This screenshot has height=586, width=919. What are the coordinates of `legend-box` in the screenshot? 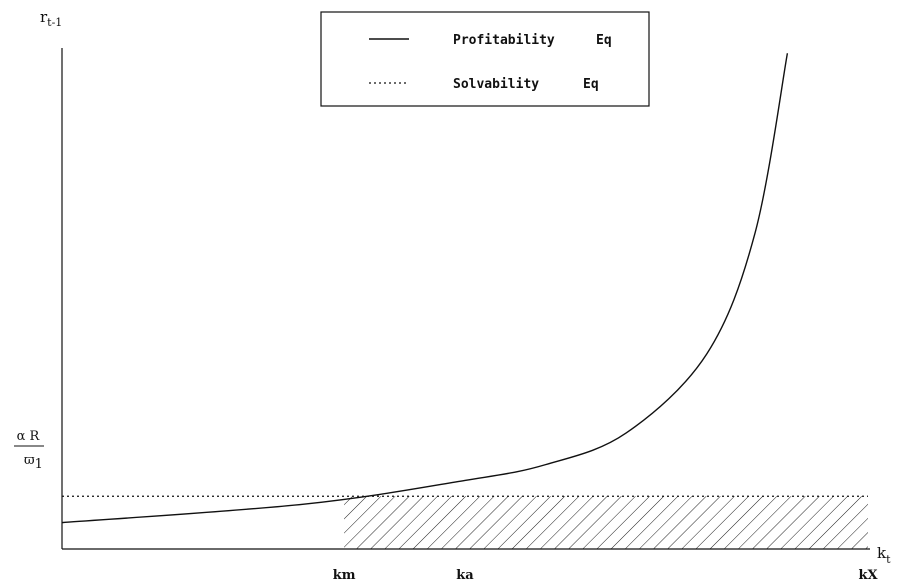 It's located at (485, 59).